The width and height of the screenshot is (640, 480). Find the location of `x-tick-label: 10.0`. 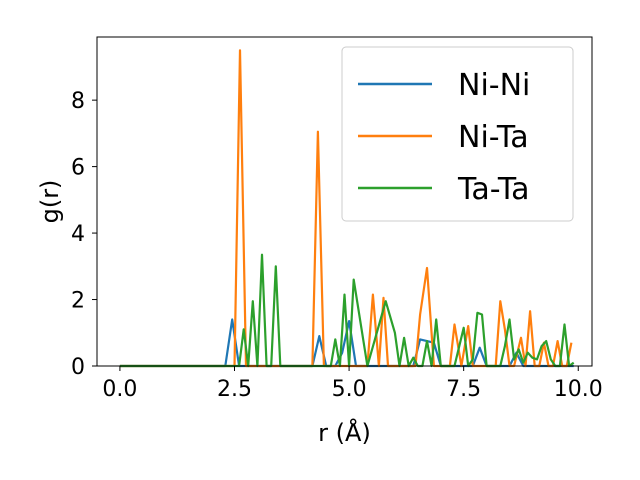

x-tick-label: 10.0 is located at coordinates (578, 389).